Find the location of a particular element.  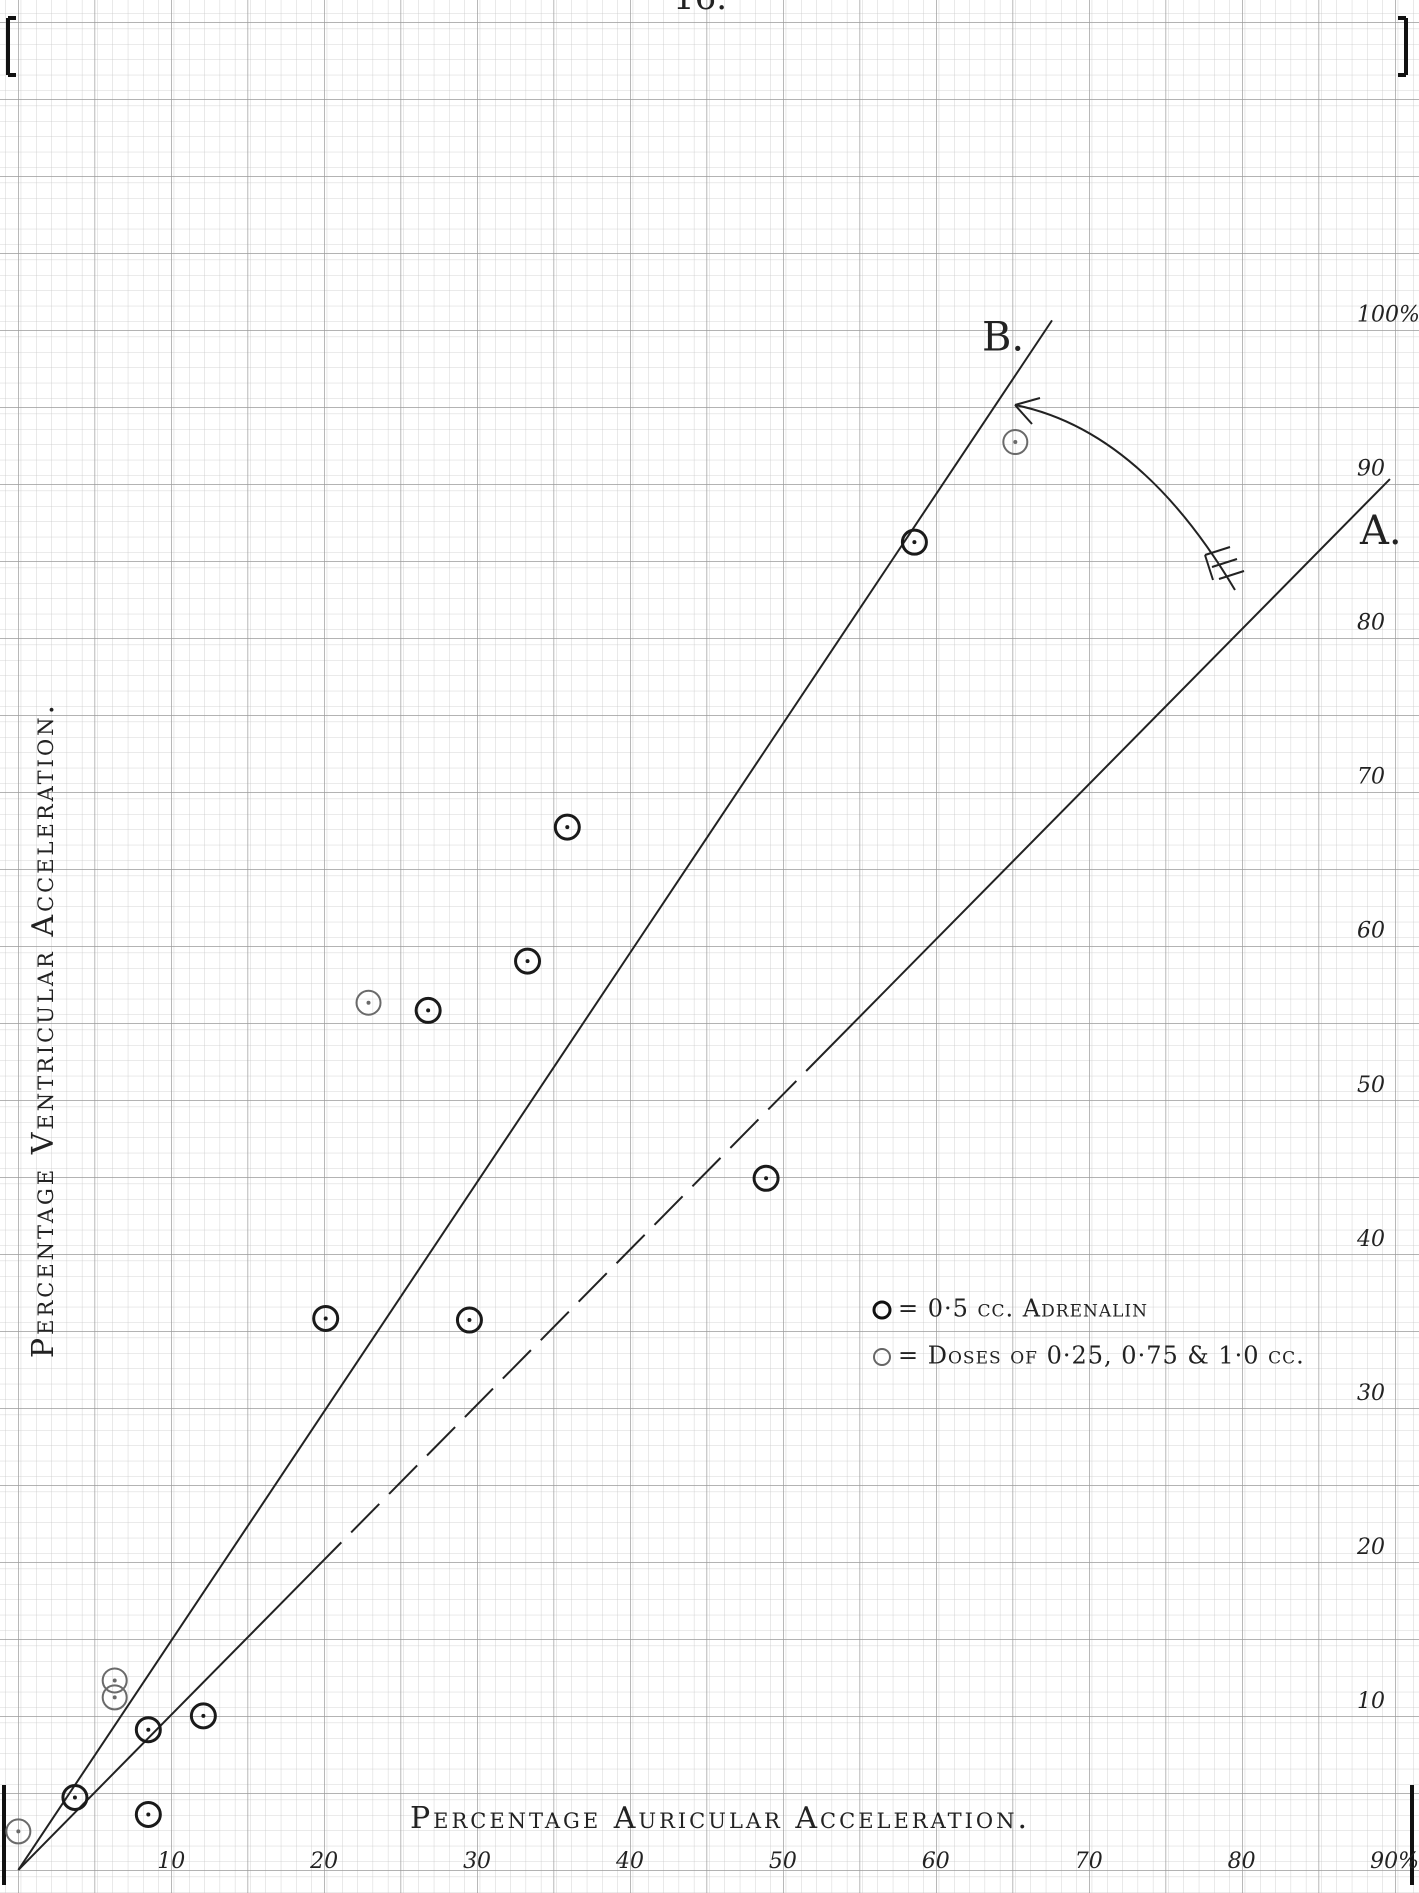

x-axis-label: Percentage Auricular Acceleration. is located at coordinates (720, 1818).